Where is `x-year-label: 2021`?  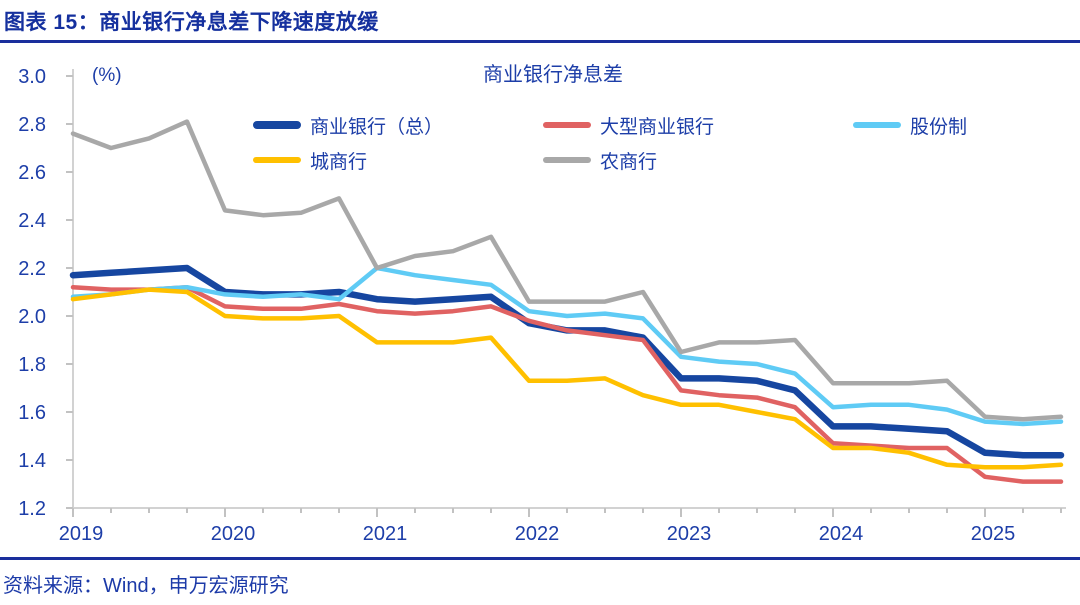 x-year-label: 2021 is located at coordinates (385, 534).